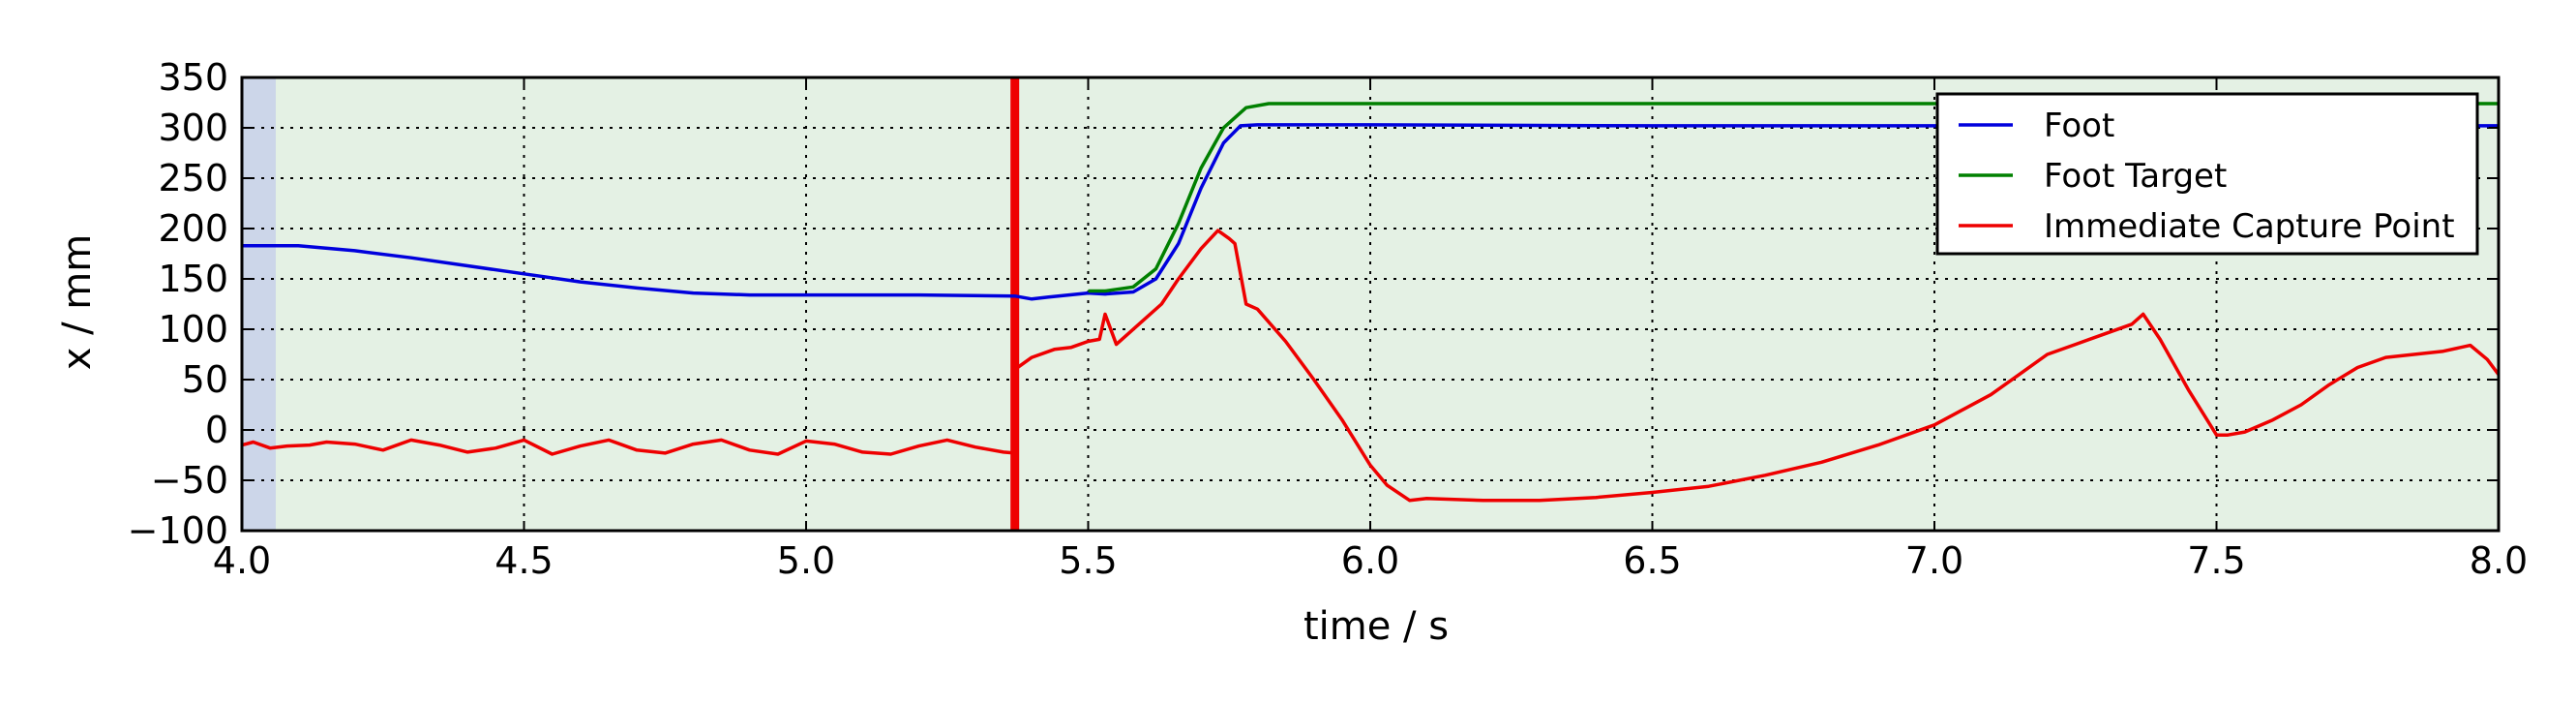 The image size is (2576, 704). I want to click on y-tick-label: 0, so click(216, 430).